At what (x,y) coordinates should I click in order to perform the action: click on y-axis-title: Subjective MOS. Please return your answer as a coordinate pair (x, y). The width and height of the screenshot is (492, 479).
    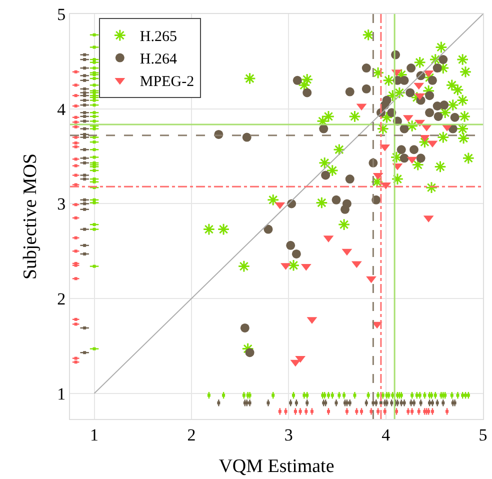
    Looking at the image, I should click on (30, 216).